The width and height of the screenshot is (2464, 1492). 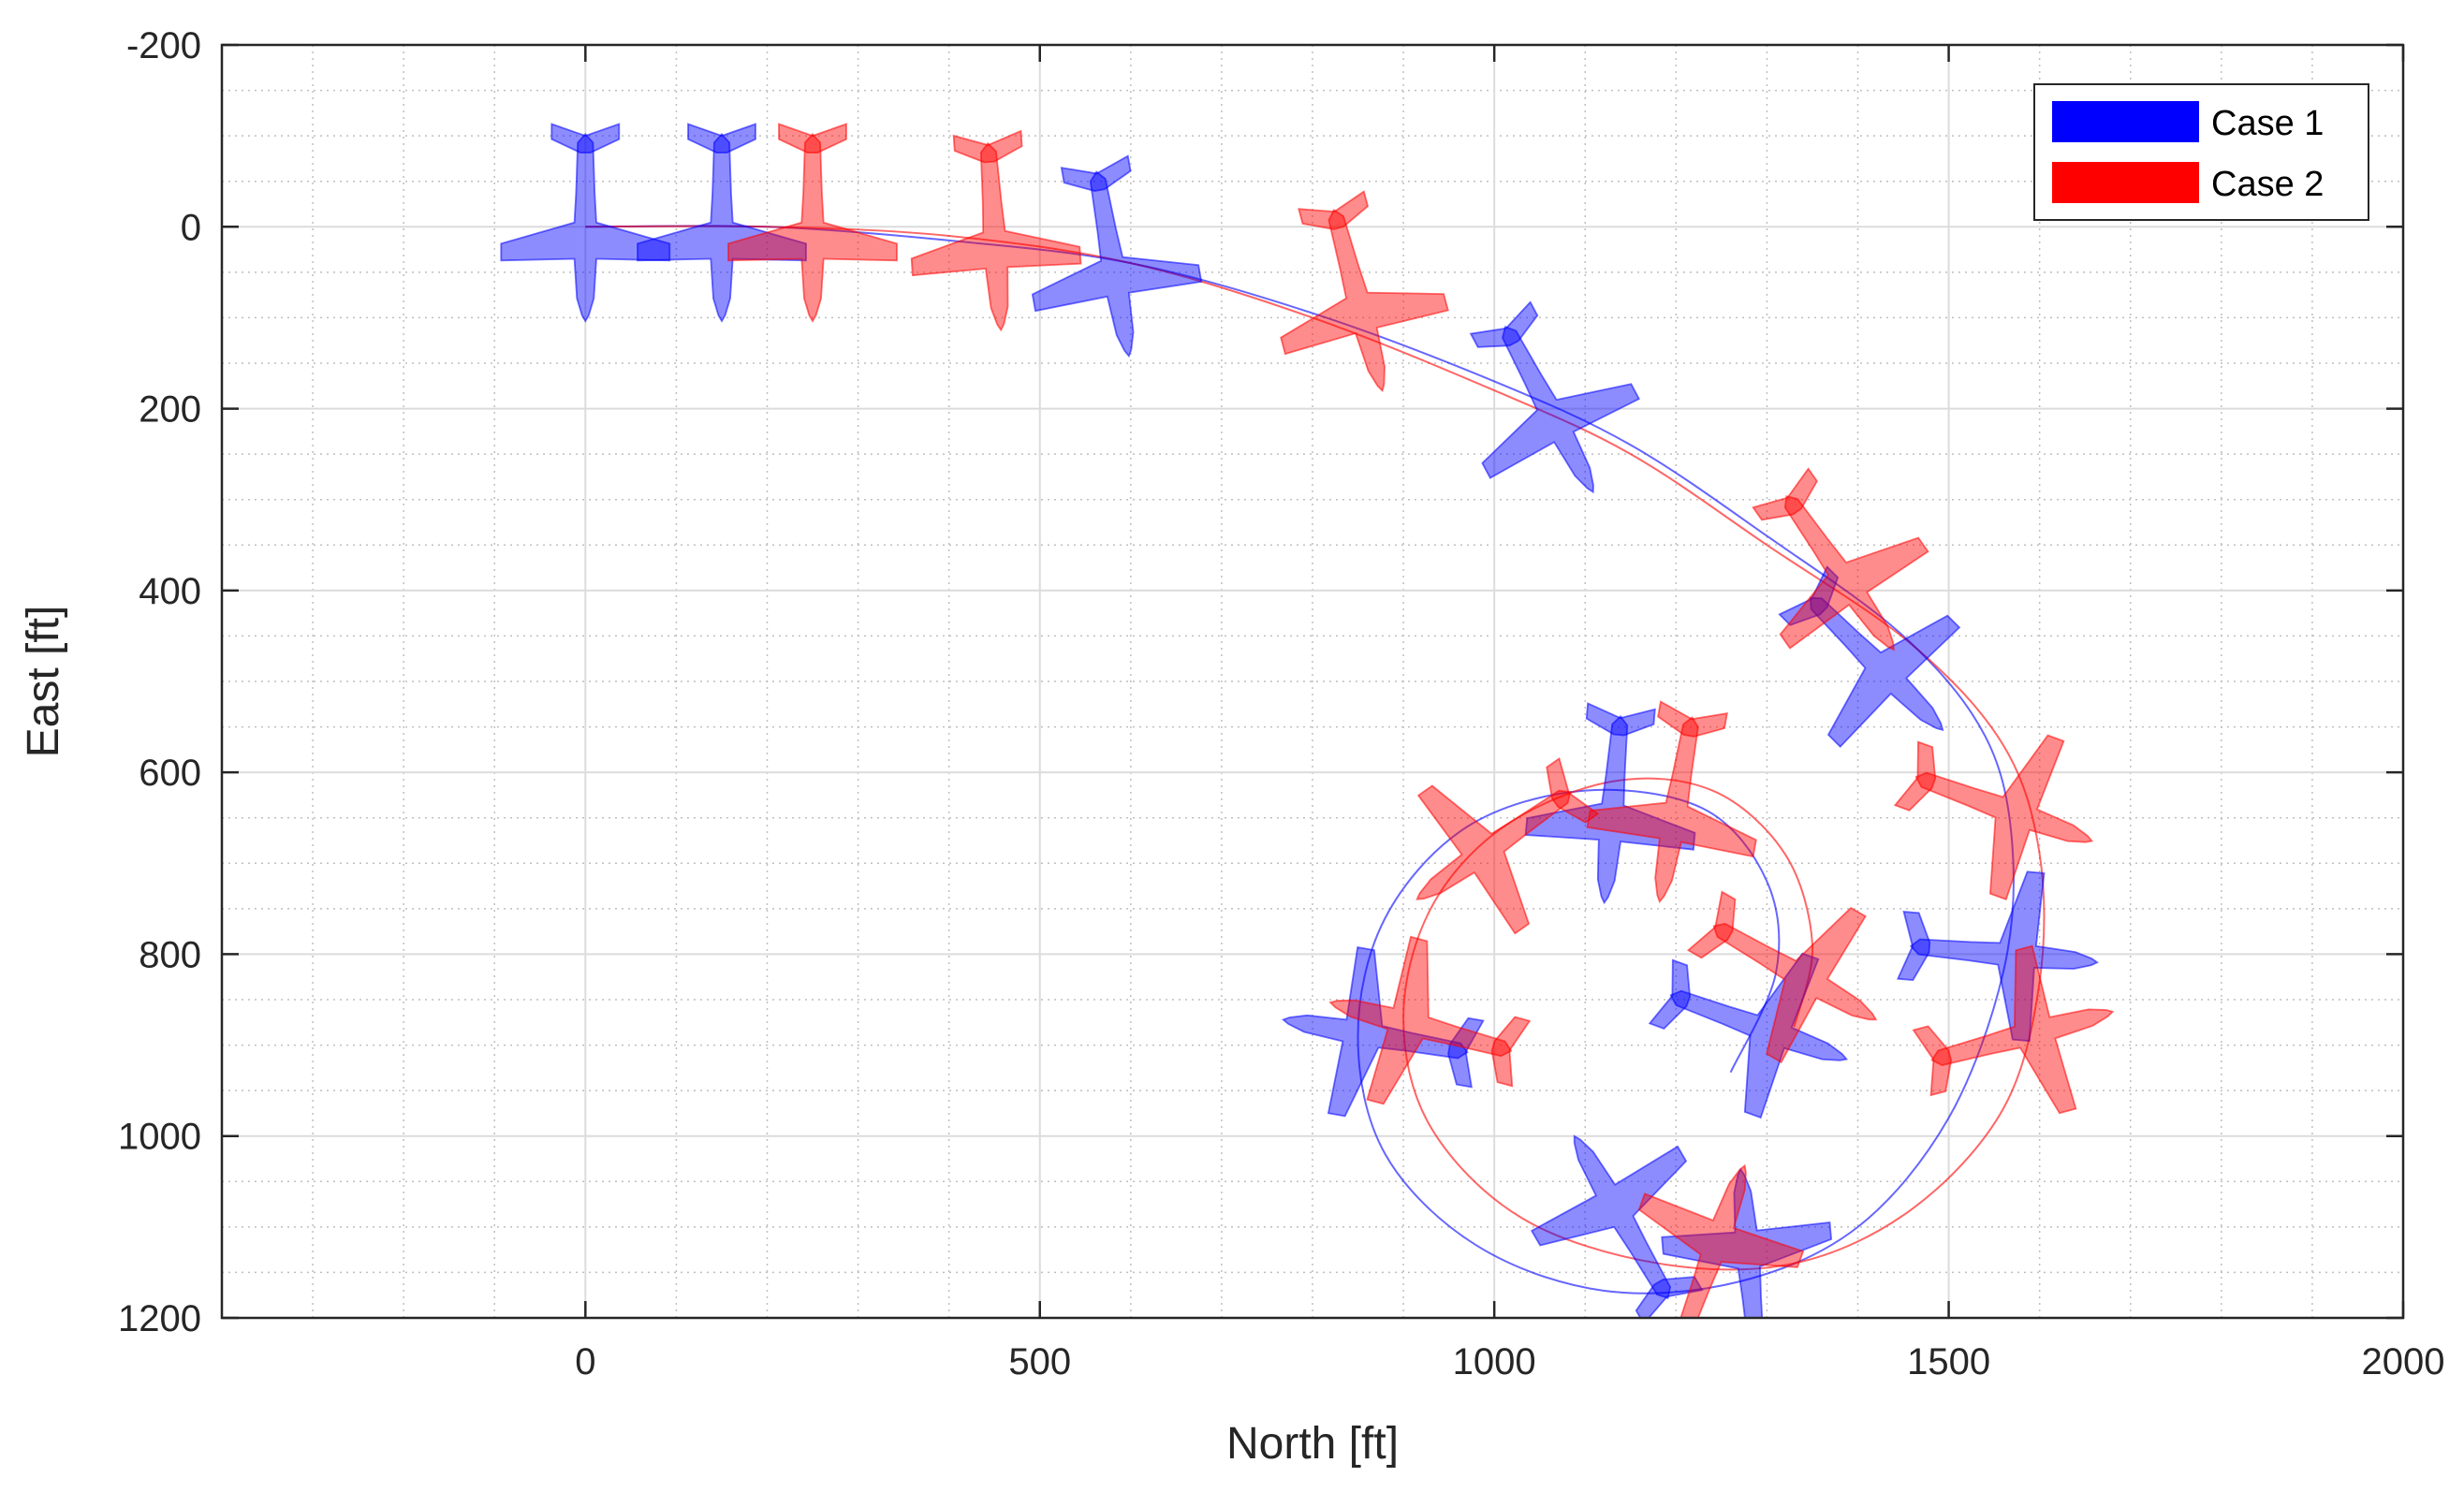 I want to click on legend-label-case-1: Case 1, so click(x=2267, y=123).